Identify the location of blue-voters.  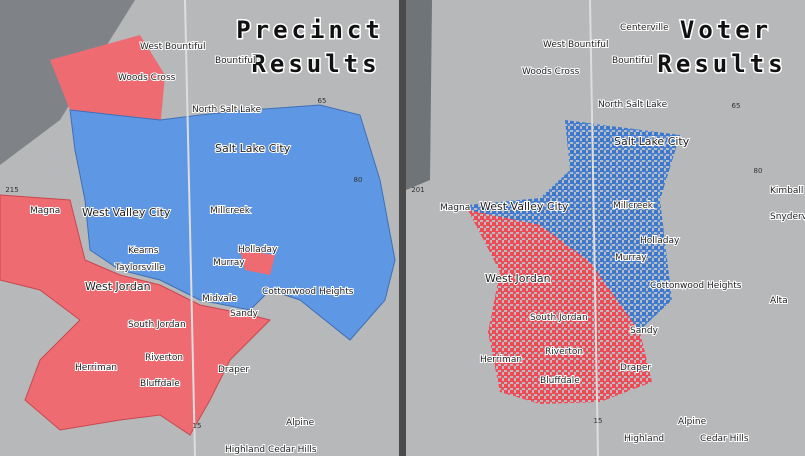
(574, 225).